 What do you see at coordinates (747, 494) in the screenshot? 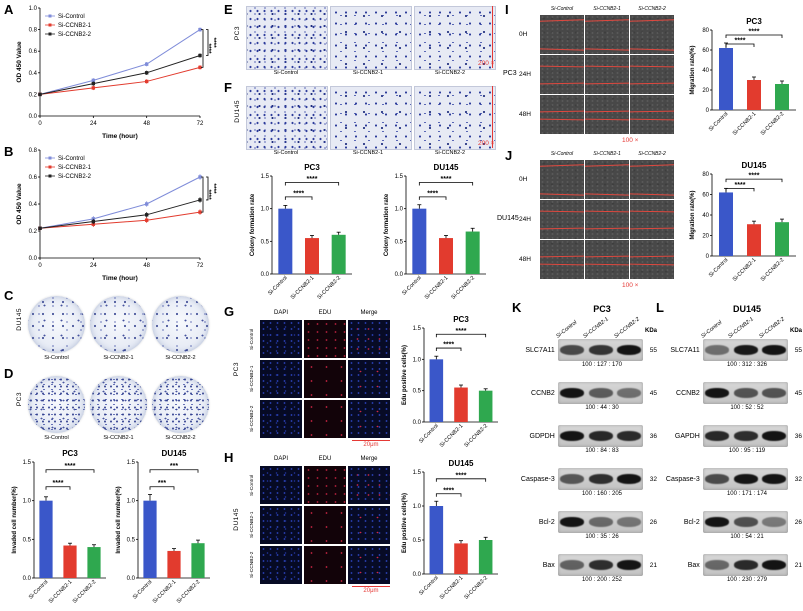
I see `band-quantification: 100 : 171 : 174` at bounding box center [747, 494].